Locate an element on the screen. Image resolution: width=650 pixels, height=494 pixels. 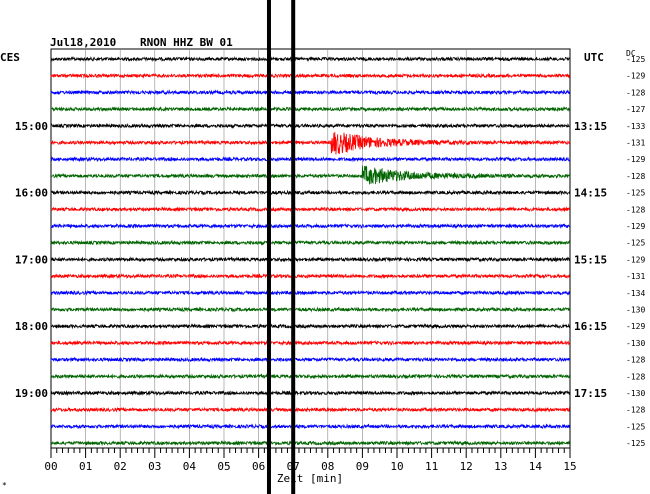
x-tick-label: 12 is located at coordinates (466, 466).